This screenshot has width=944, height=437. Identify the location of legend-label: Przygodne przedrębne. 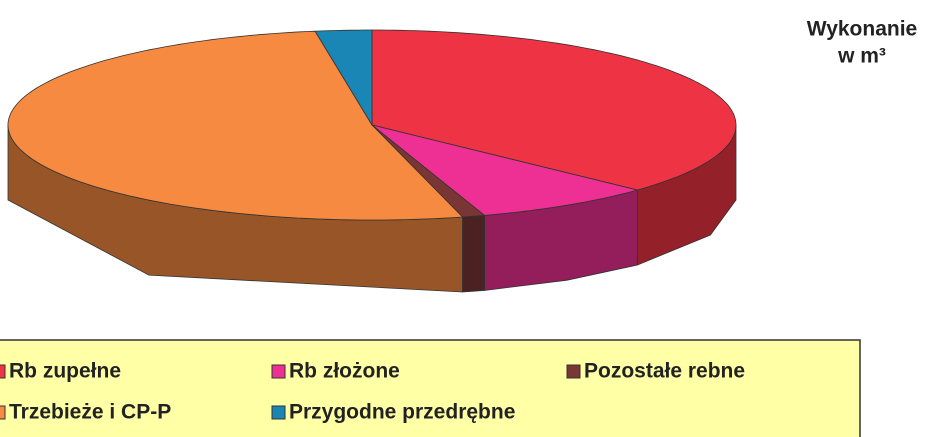
(402, 412).